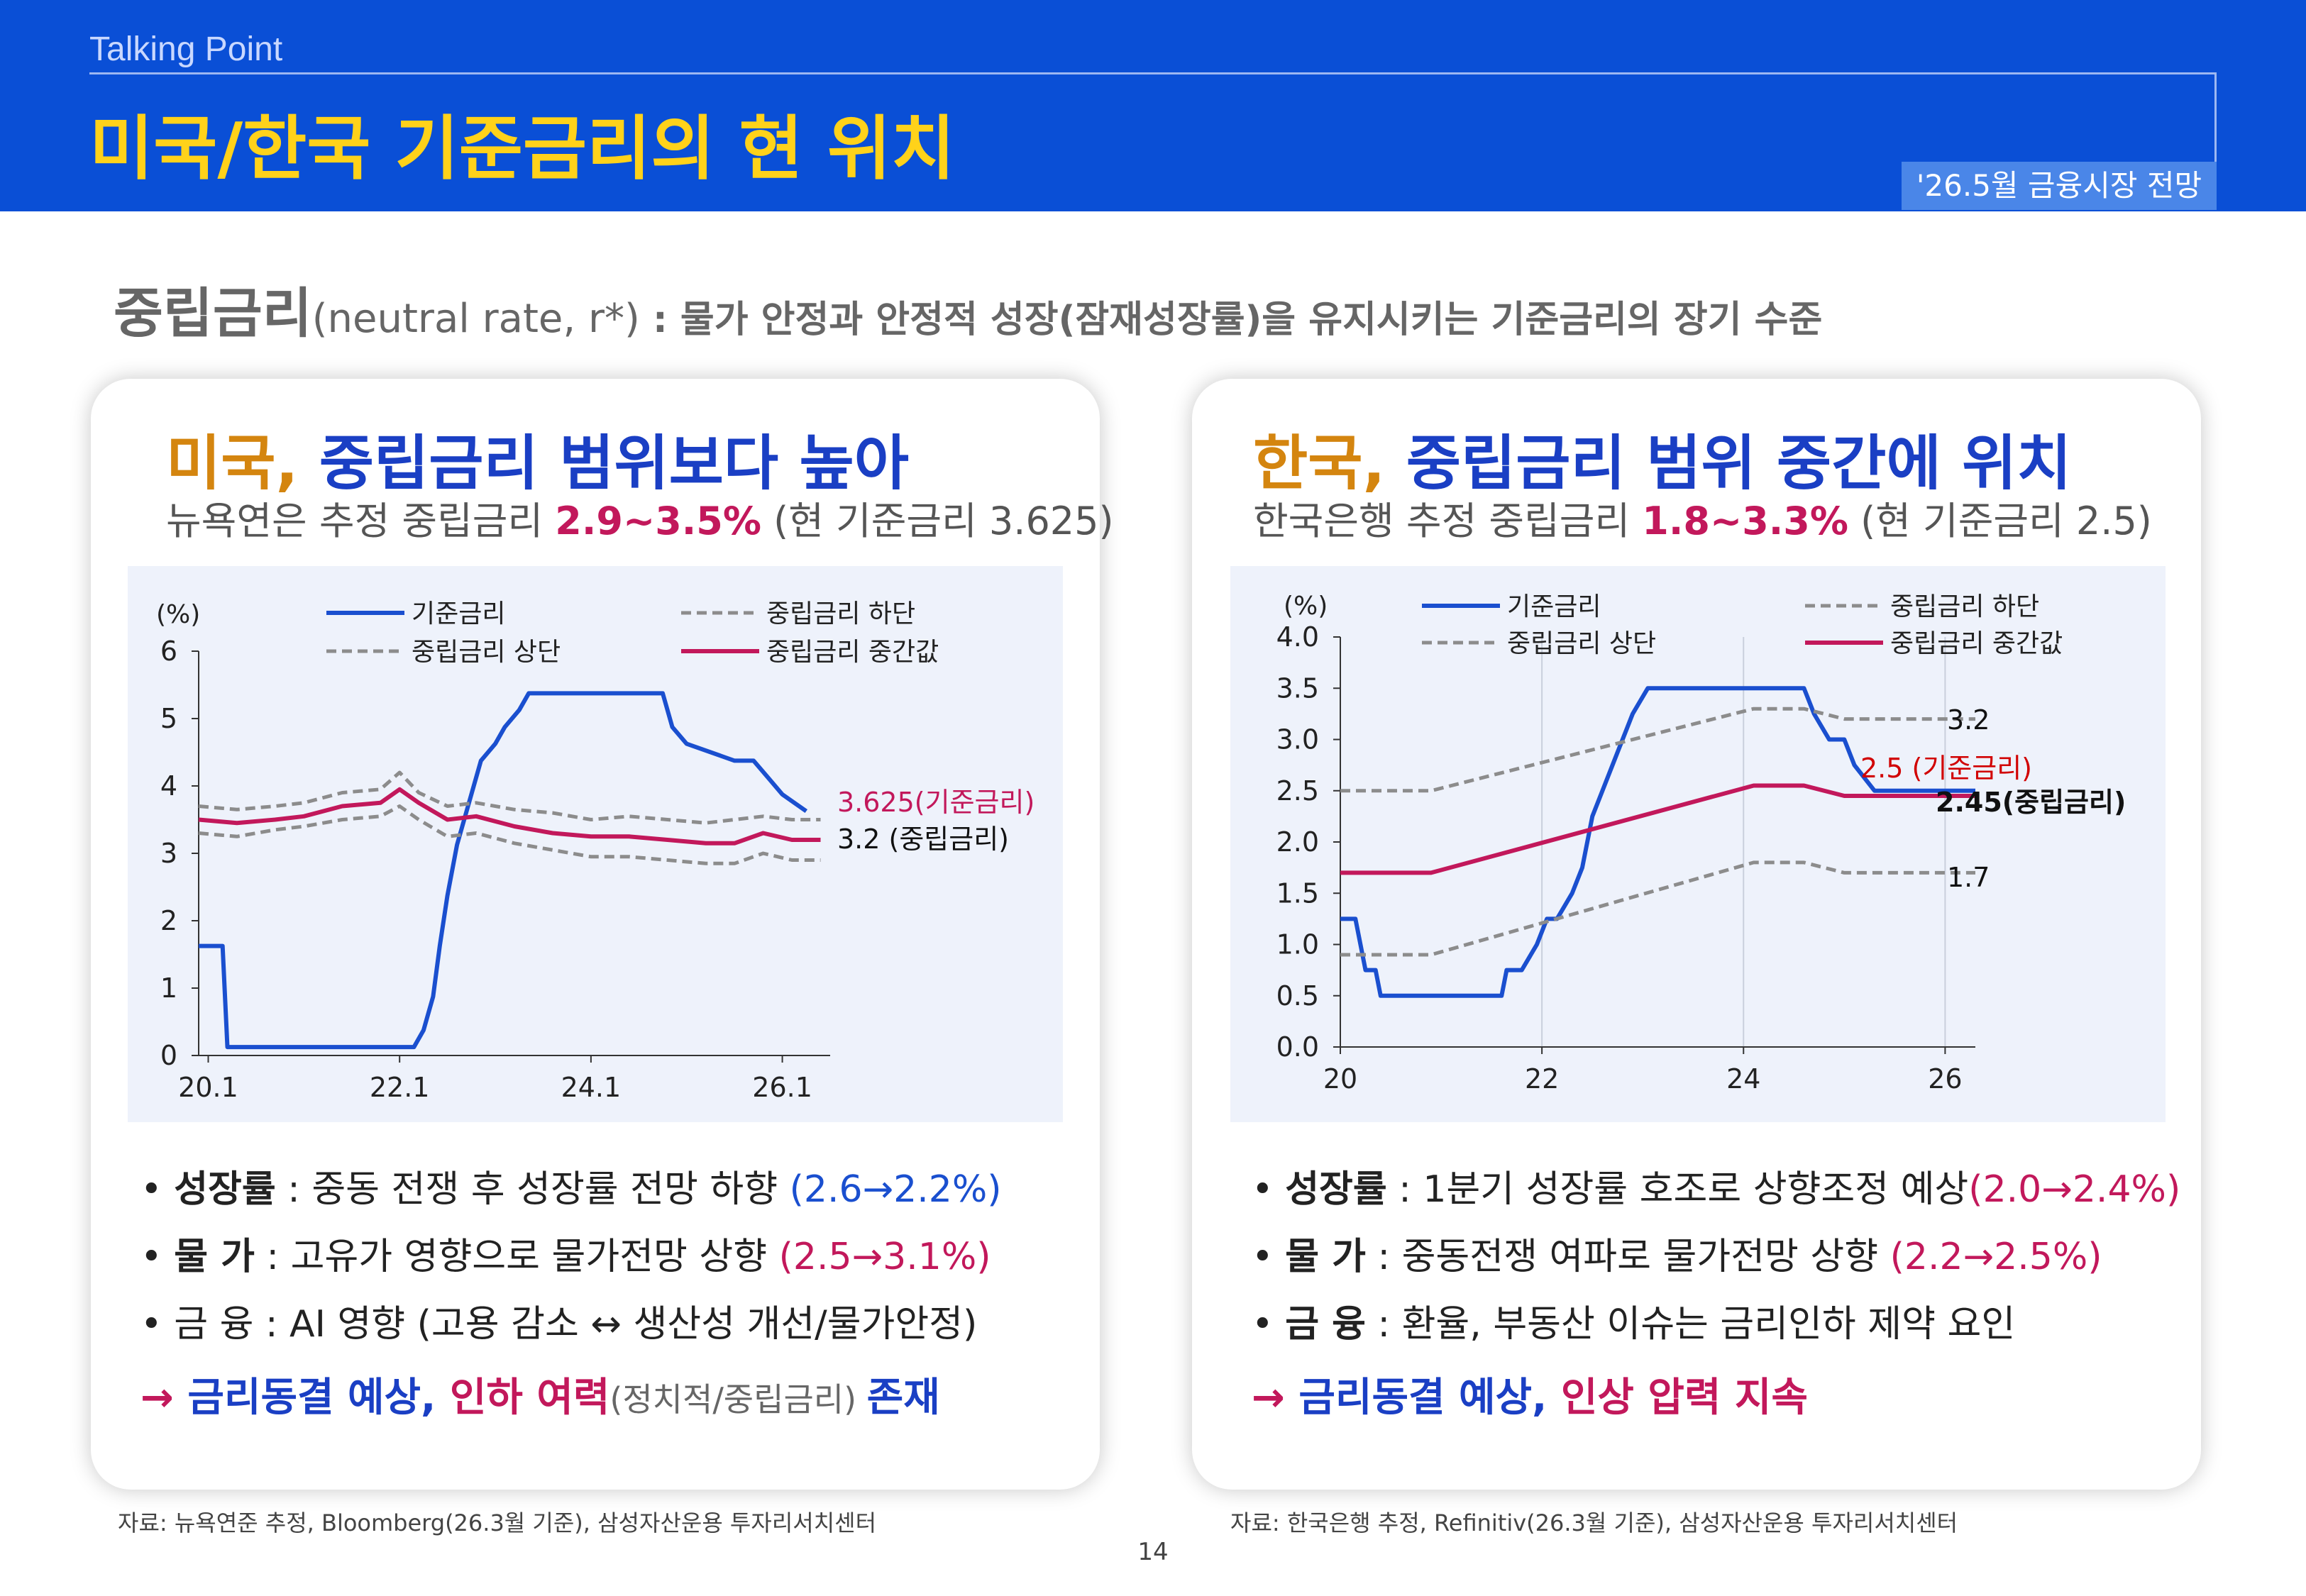 Image resolution: width=2306 pixels, height=1596 pixels. What do you see at coordinates (168, 651) in the screenshot?
I see `us-y-tick-label: 6` at bounding box center [168, 651].